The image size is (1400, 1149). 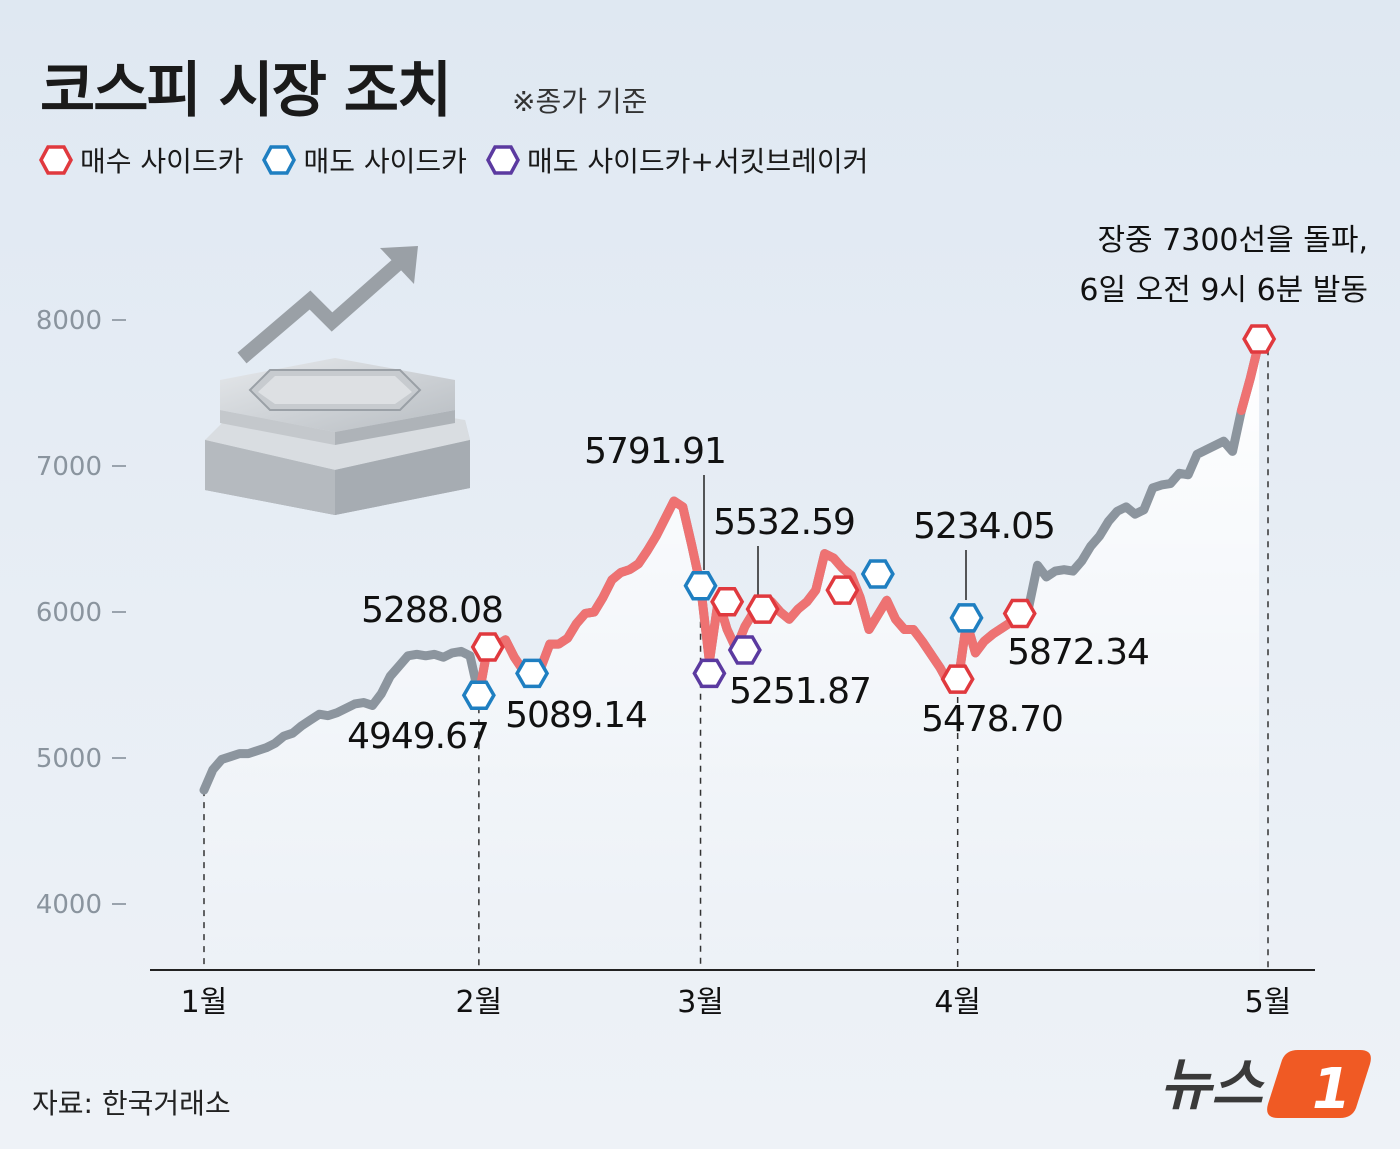 What do you see at coordinates (131, 1103) in the screenshot?
I see `source-note: 자료: 한국거래소` at bounding box center [131, 1103].